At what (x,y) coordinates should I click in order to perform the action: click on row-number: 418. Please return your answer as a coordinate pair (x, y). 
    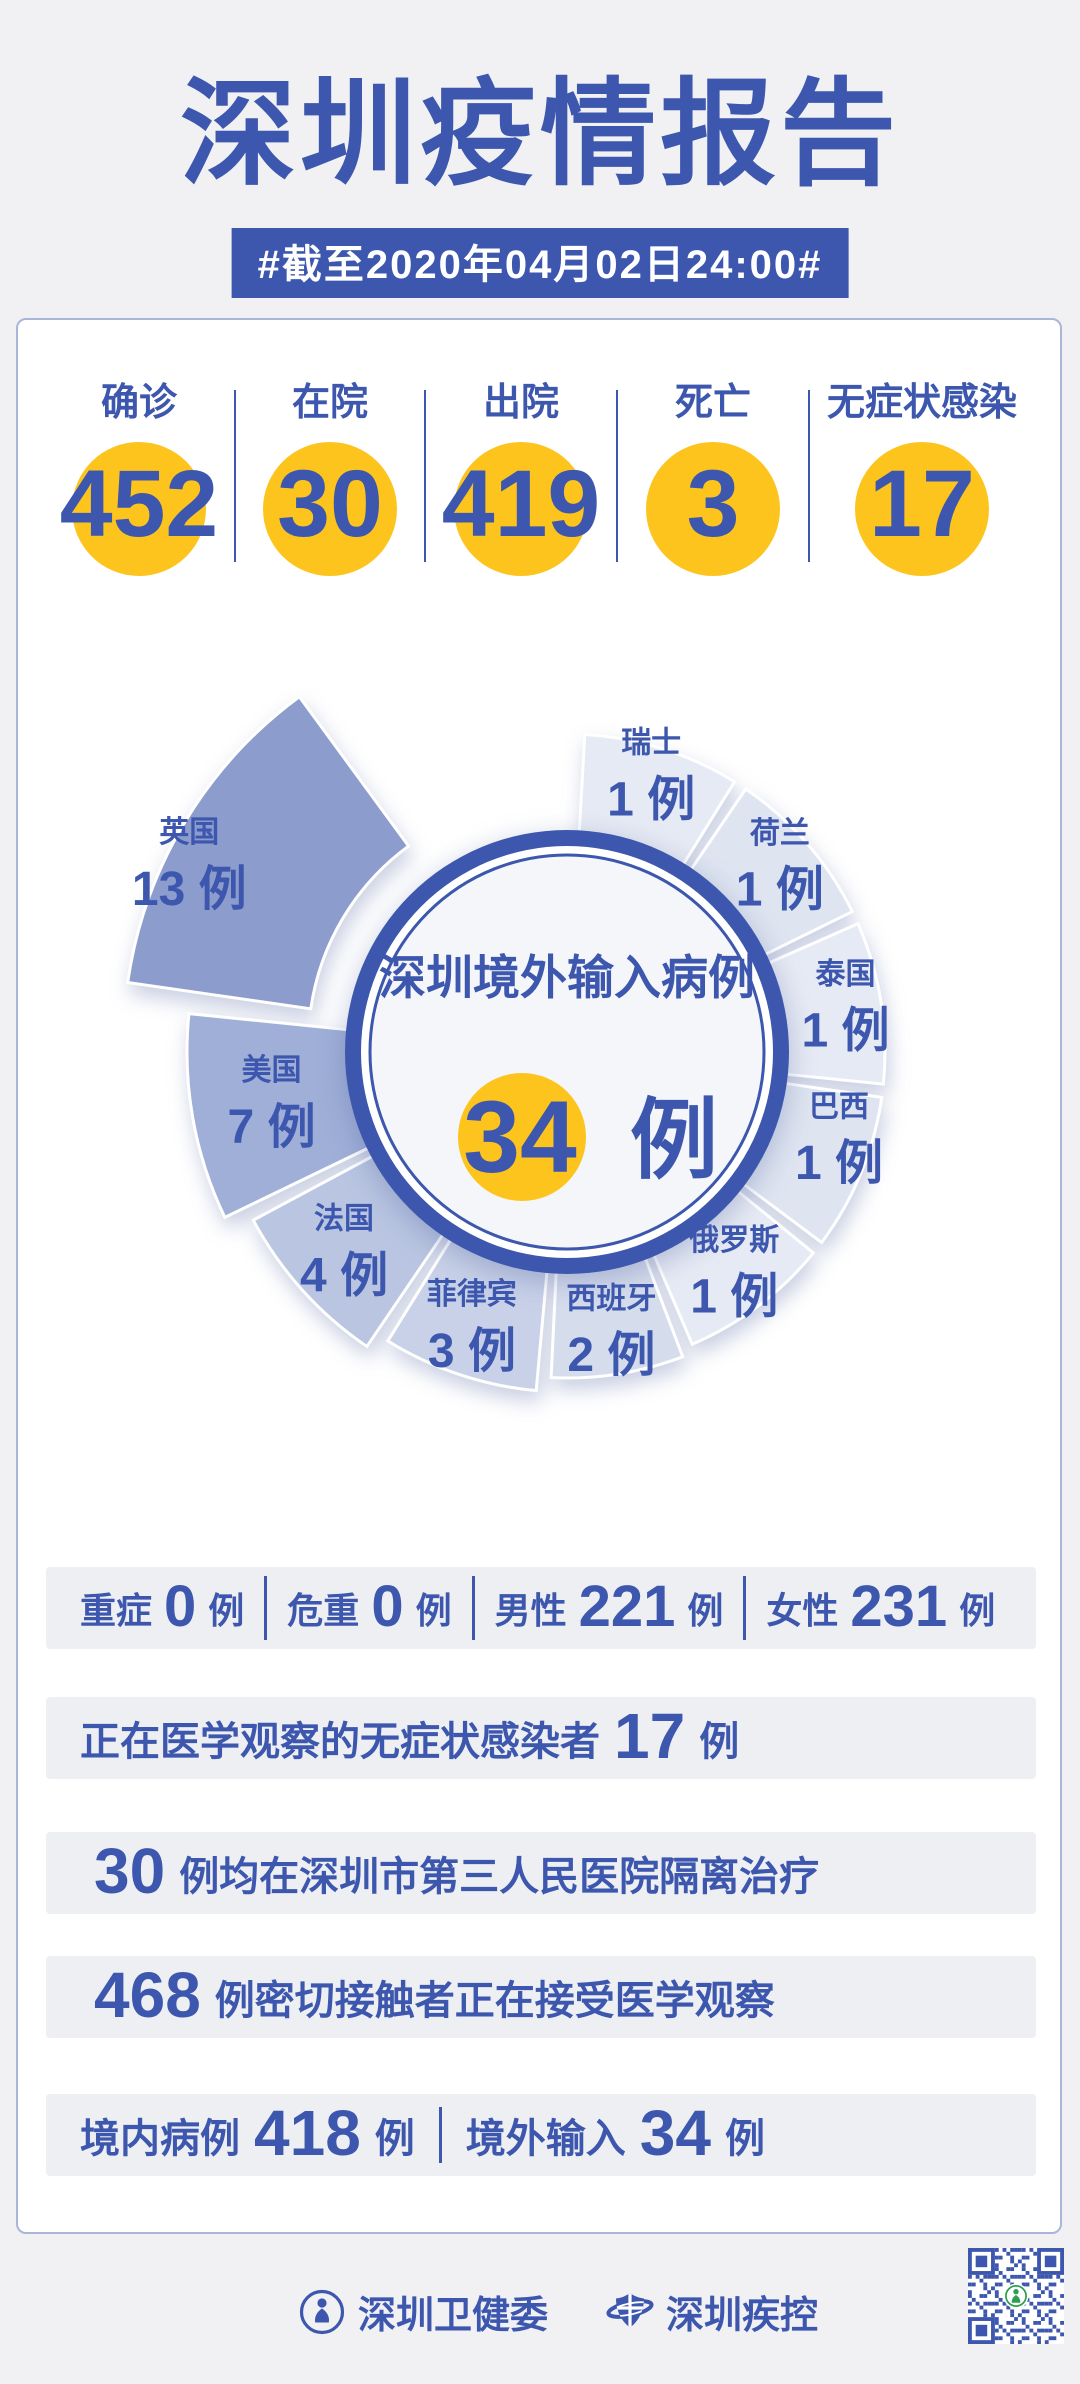
    Looking at the image, I should click on (307, 2133).